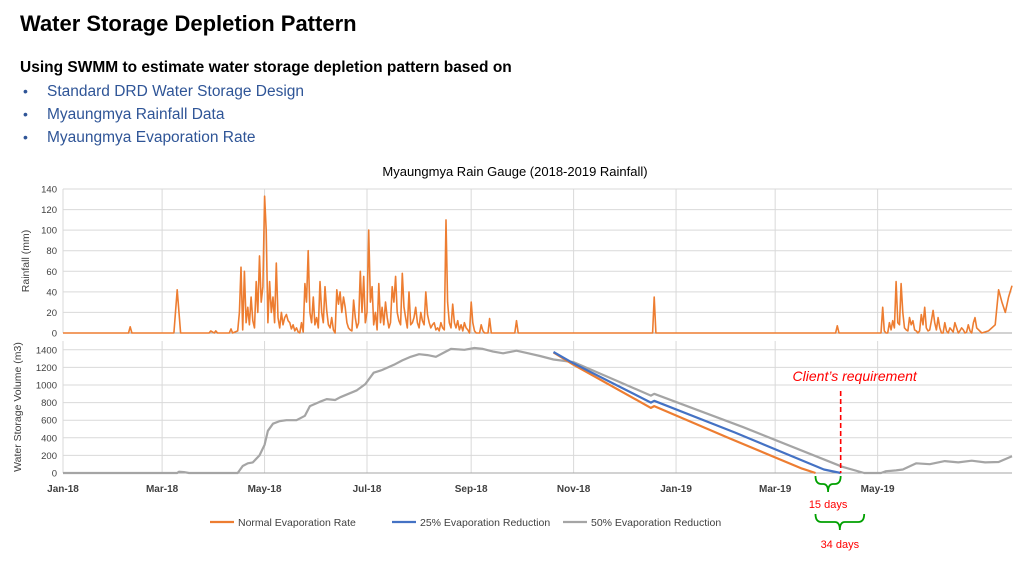 This screenshot has height=569, width=1024. I want to click on storage-ytick-label: 0, so click(54, 474).